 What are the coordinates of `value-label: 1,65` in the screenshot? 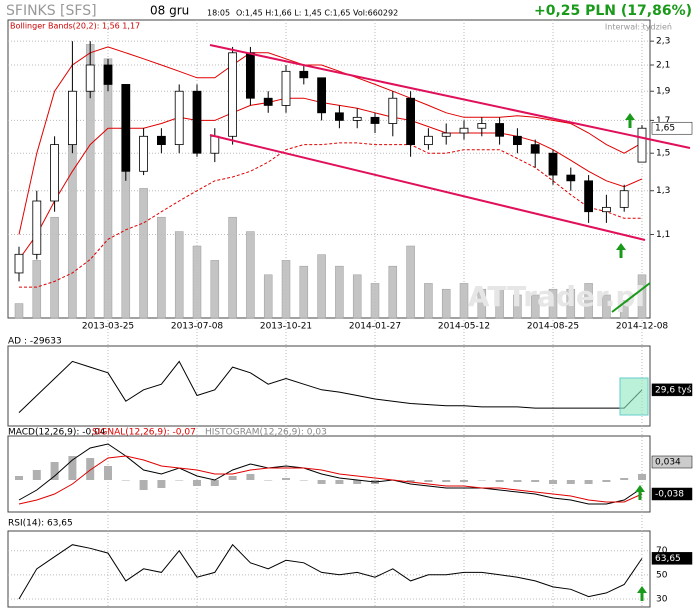 It's located at (665, 129).